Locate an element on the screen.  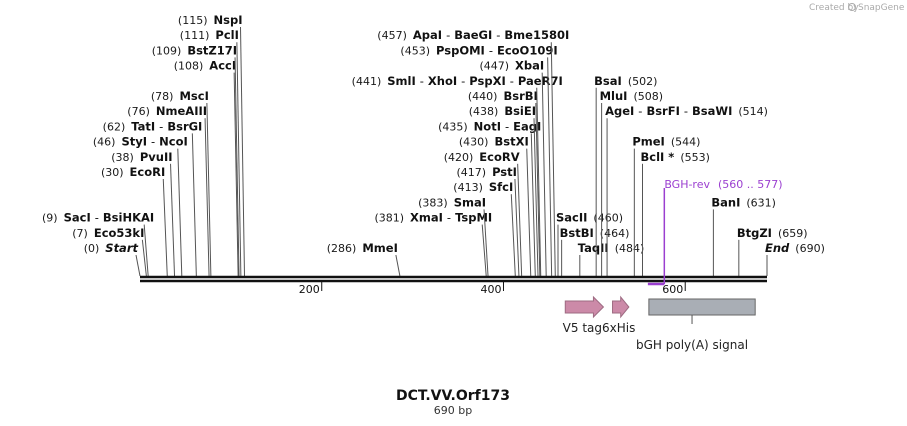
site-label: (440) BsrBI is located at coordinates (503, 96).